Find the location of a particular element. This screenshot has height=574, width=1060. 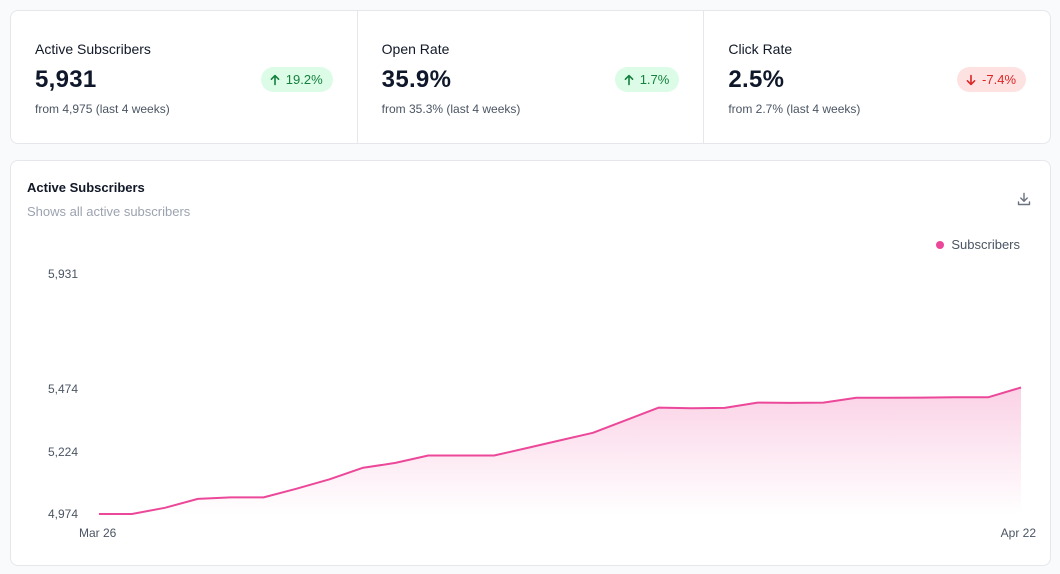

change-value: -7.4% is located at coordinates (999, 79).